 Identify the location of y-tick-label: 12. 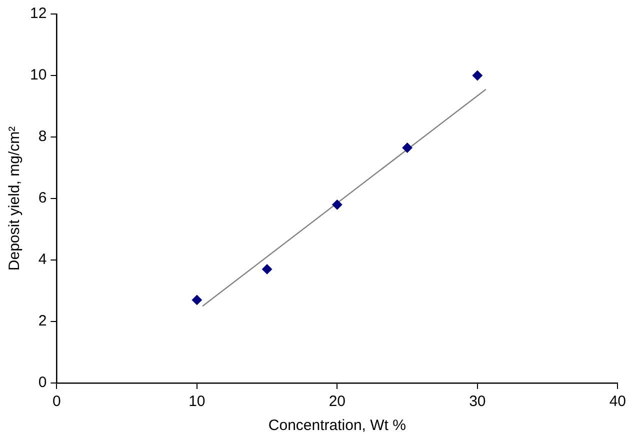
(38, 13).